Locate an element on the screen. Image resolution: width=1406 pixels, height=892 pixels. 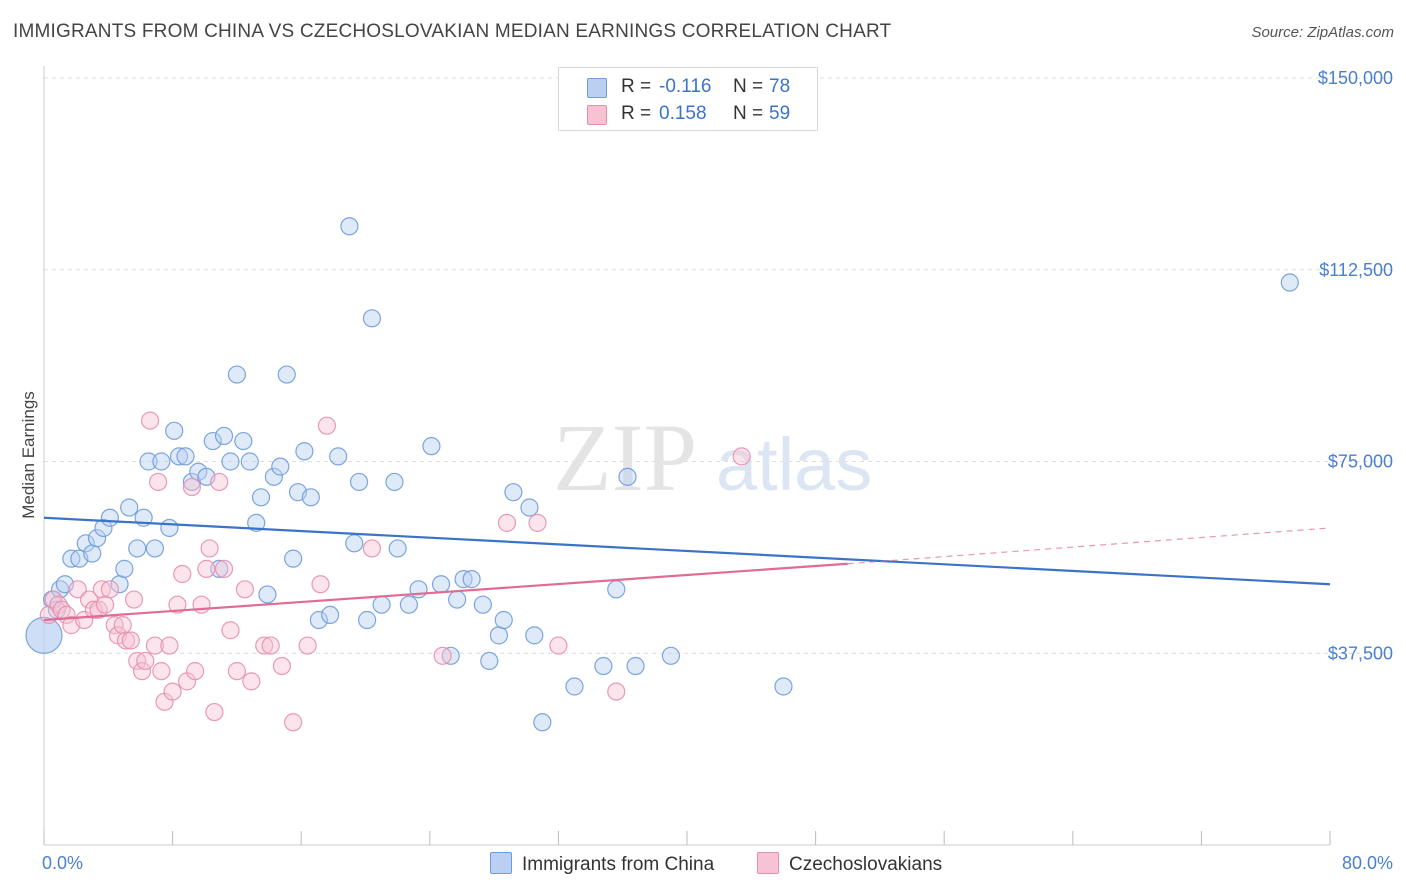
y-tick-label: $150,000 is located at coordinates (1355, 78).